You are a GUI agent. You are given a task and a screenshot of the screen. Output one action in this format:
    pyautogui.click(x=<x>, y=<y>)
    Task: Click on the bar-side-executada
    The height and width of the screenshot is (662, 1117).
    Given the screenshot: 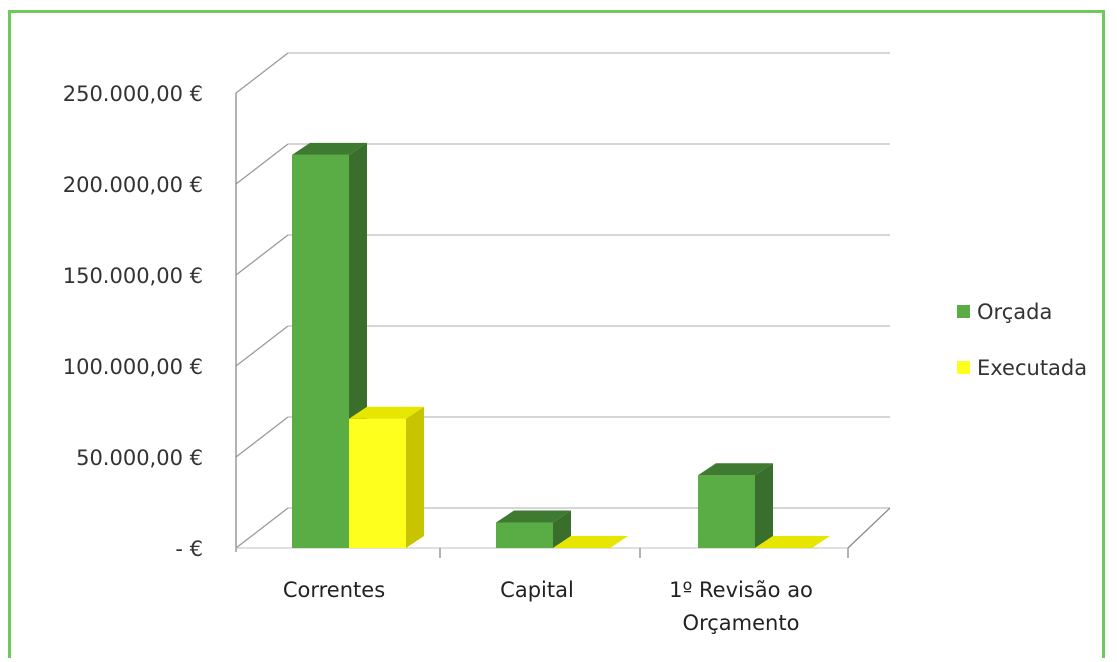 What is the action you would take?
    pyautogui.click(x=415, y=477)
    